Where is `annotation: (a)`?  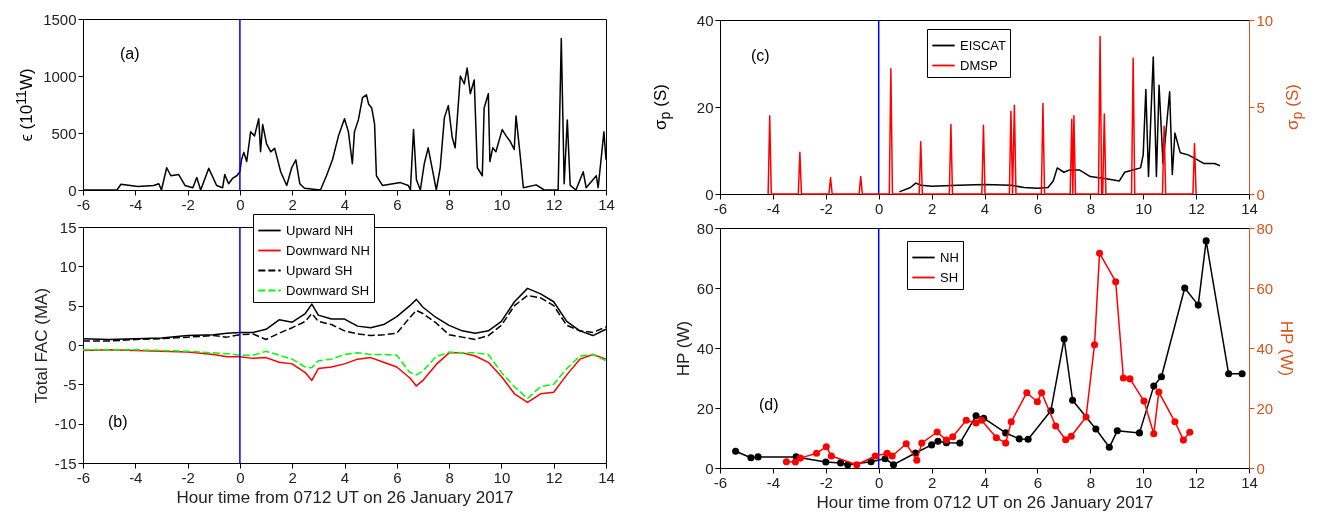
annotation: (a) is located at coordinates (130, 53).